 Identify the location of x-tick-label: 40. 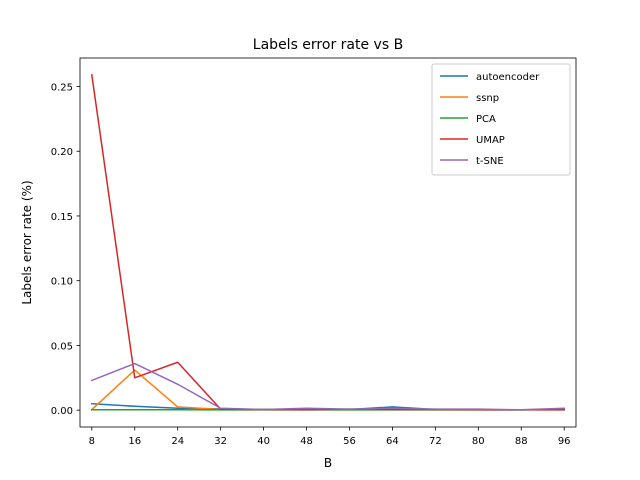
(263, 441).